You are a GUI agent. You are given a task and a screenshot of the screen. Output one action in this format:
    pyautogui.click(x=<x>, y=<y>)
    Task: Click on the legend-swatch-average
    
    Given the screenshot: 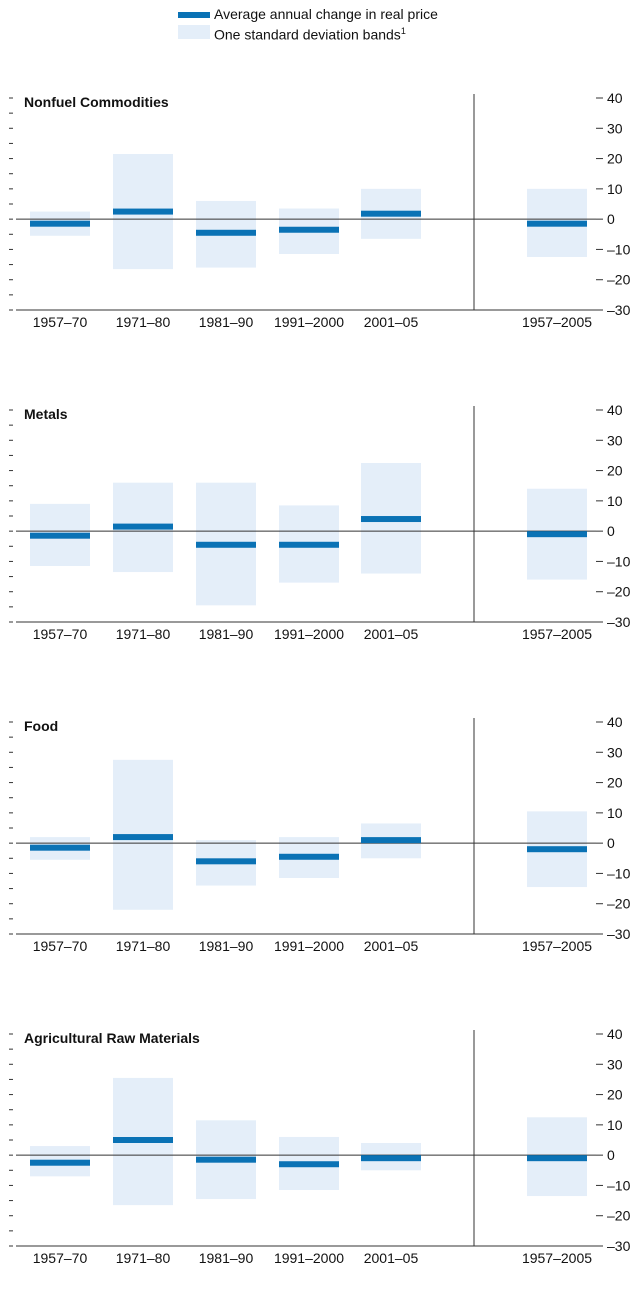 What is the action you would take?
    pyautogui.click(x=194, y=15)
    